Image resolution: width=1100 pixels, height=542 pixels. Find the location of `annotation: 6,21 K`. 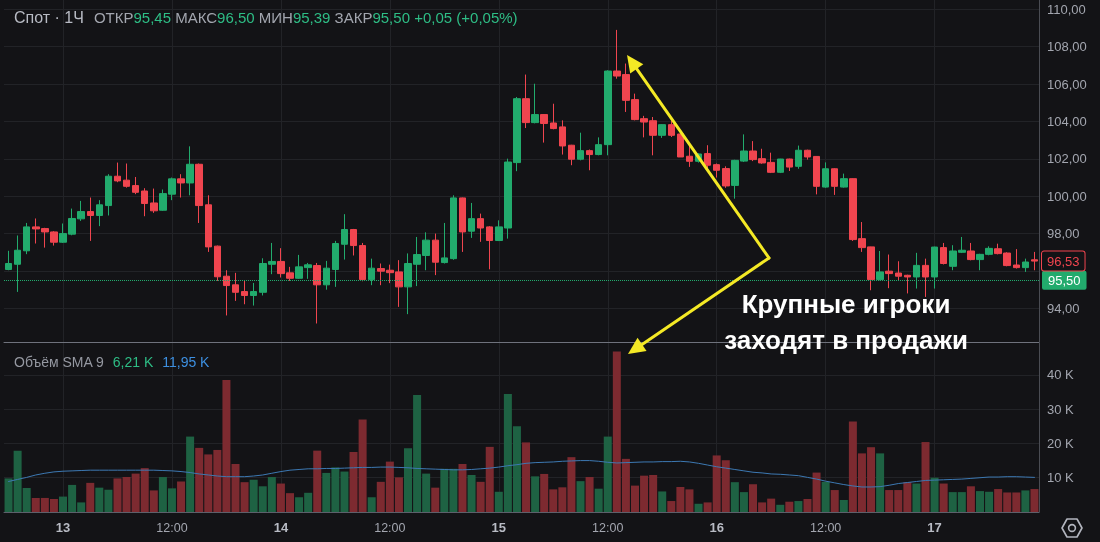

annotation: 6,21 K is located at coordinates (133, 362).